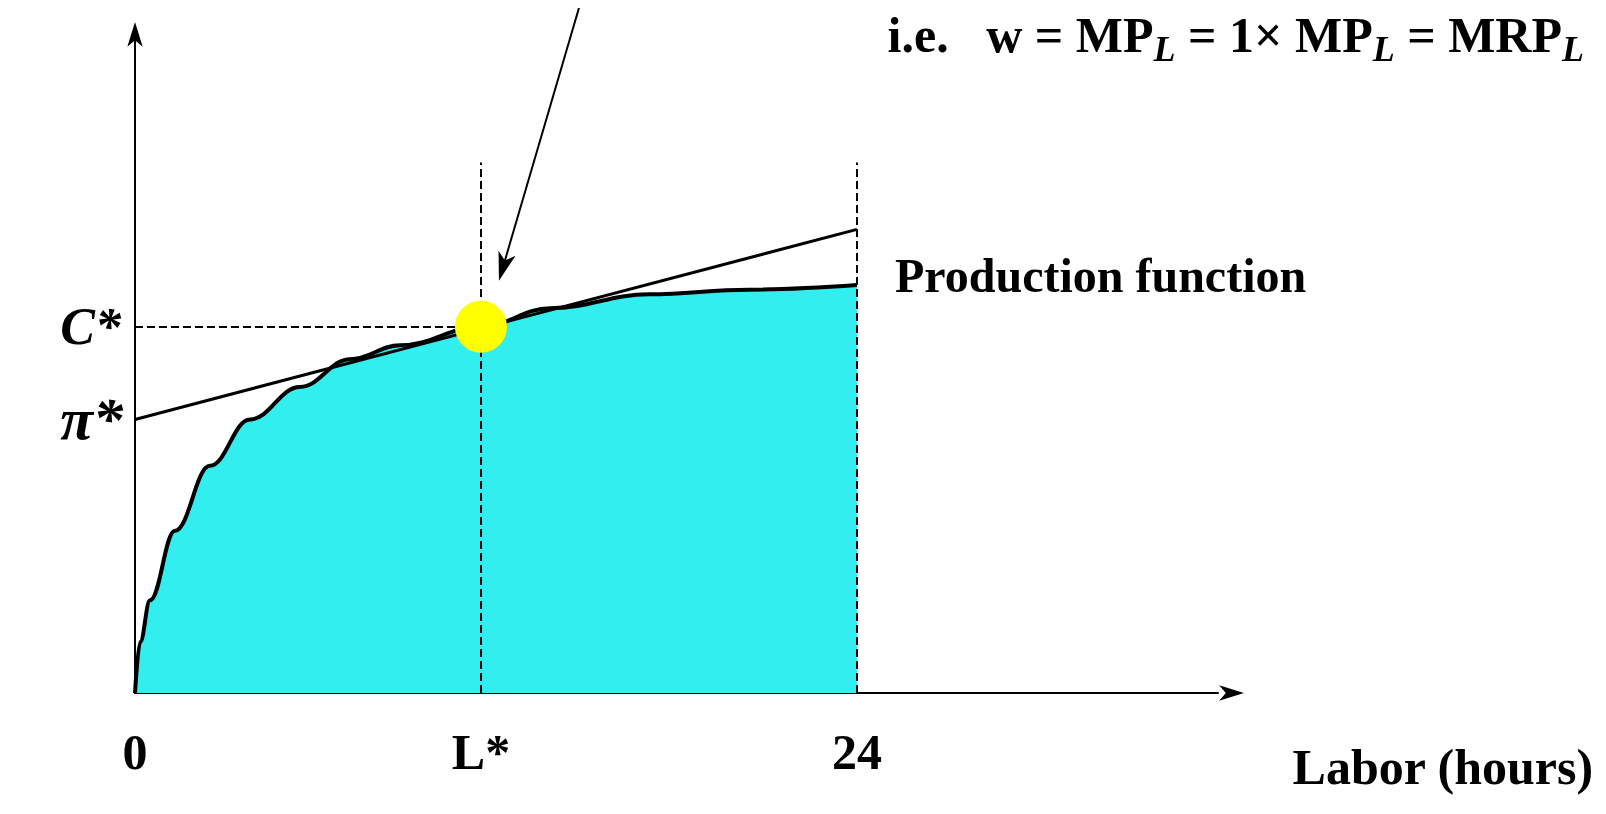  Describe the element at coordinates (92, 419) in the screenshot. I see `annotation: π*` at that location.